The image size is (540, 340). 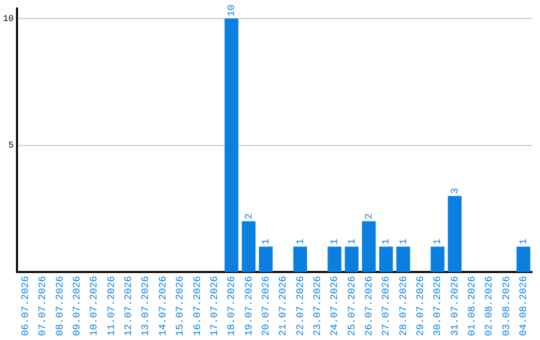 I want to click on x-tick-label: 04.08.2026, so click(x=524, y=306).